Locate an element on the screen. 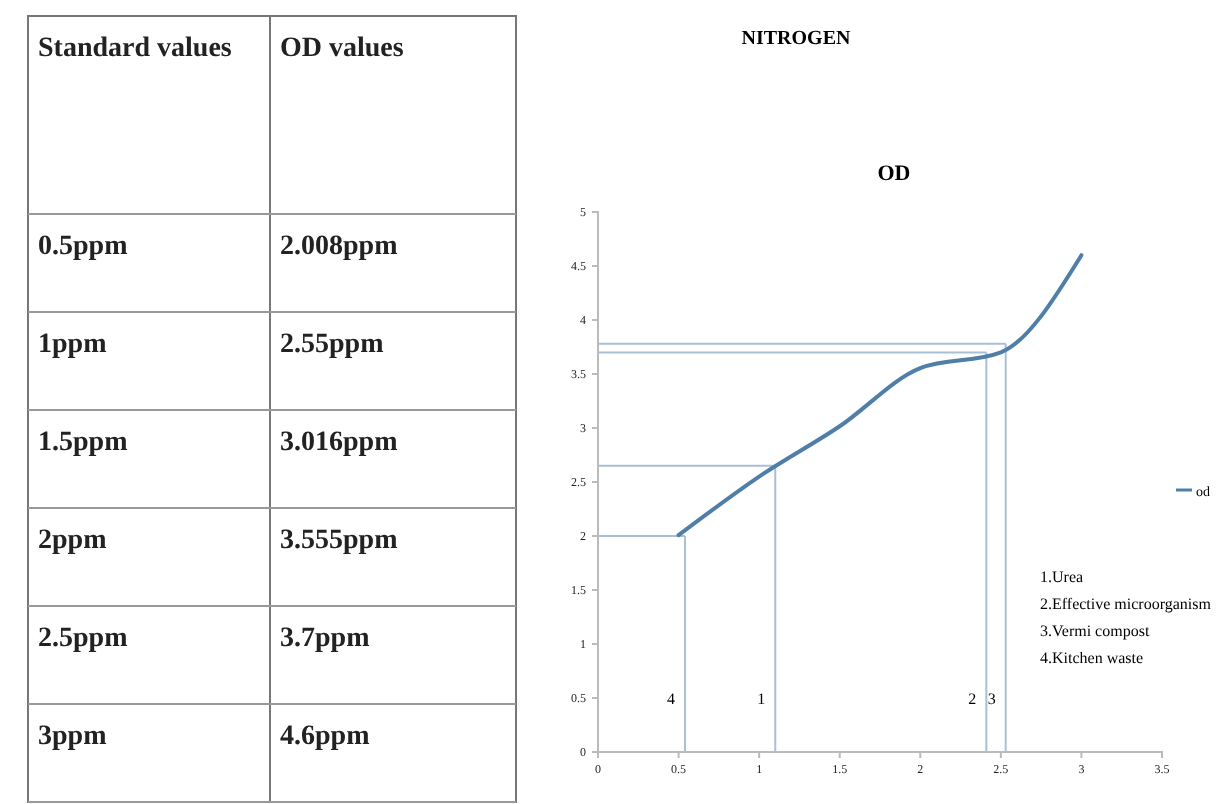 The width and height of the screenshot is (1216, 804). annotation: 3 is located at coordinates (991, 699).